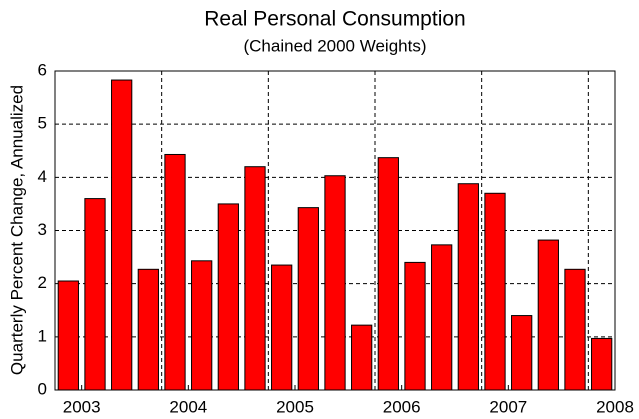 The image size is (639, 419). I want to click on y-tick-label: 2, so click(42, 282).